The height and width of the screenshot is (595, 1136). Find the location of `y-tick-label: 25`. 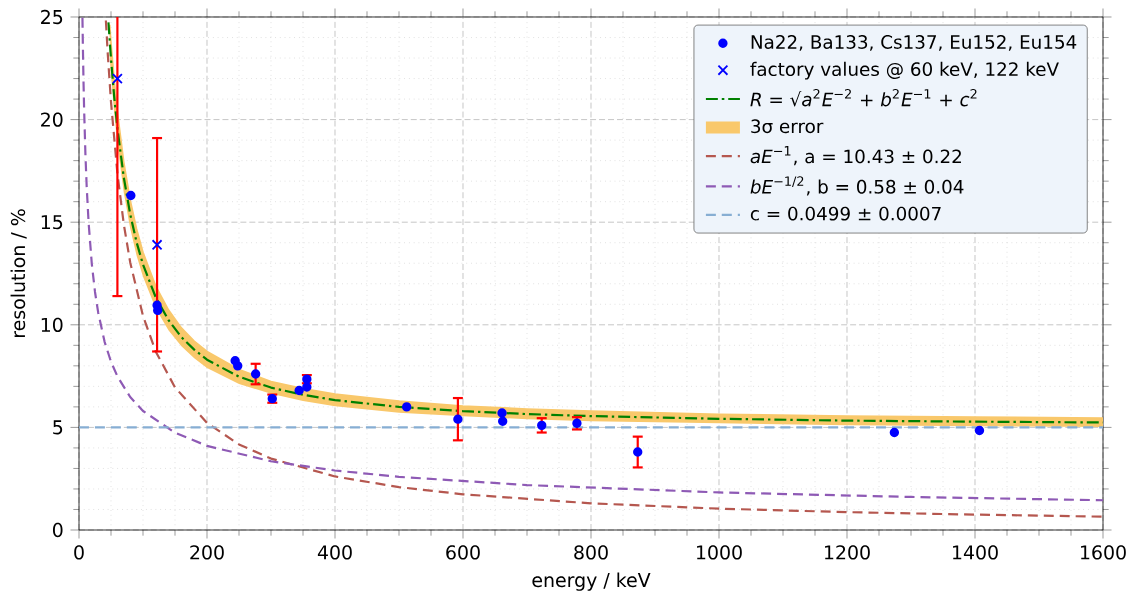

y-tick-label: 25 is located at coordinates (52, 17).